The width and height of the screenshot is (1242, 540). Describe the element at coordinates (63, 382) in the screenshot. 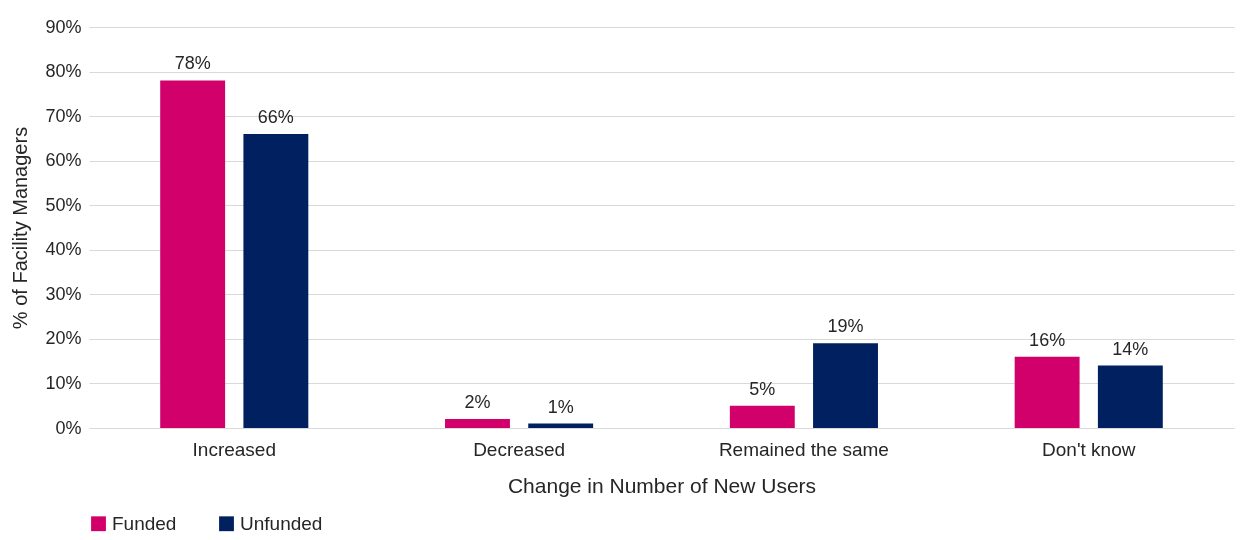

I see `y-tick-label: 10%` at that location.